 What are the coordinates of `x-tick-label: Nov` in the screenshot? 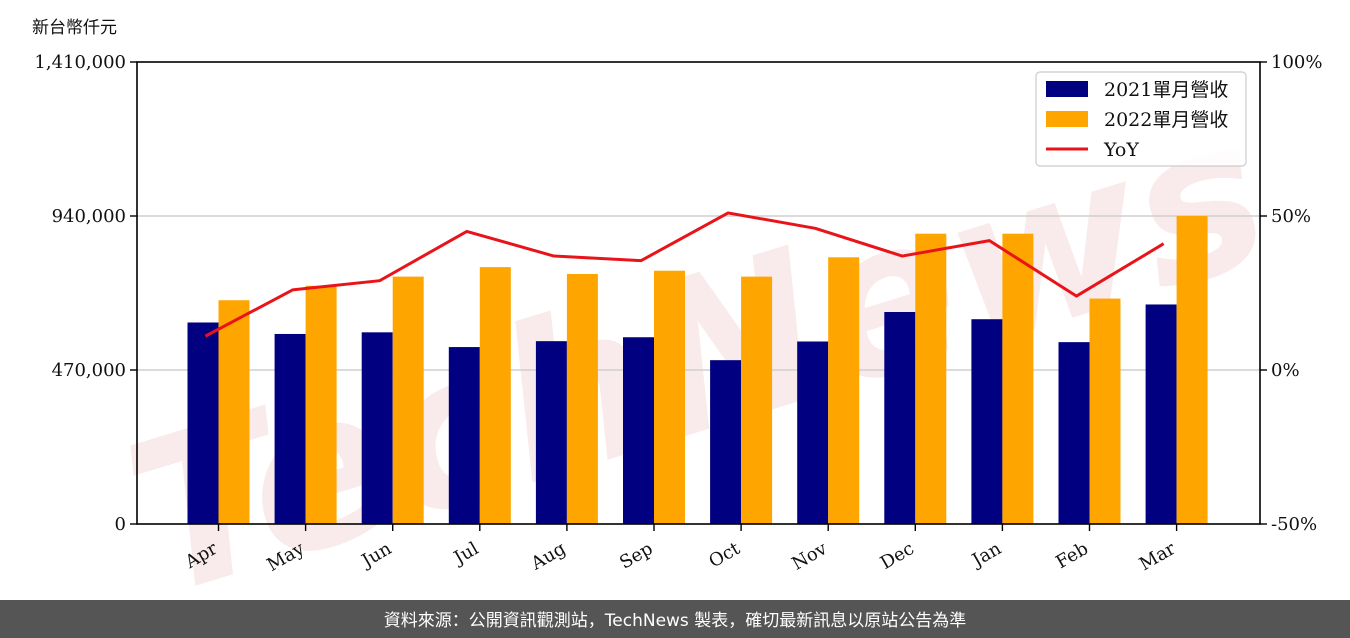 It's located at (809, 556).